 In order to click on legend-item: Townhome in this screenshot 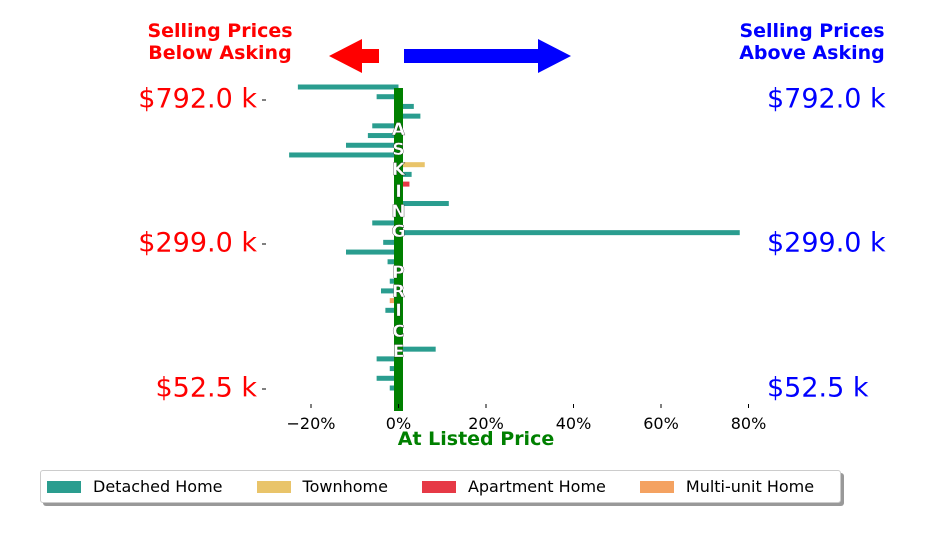, I will do `click(322, 486)`.